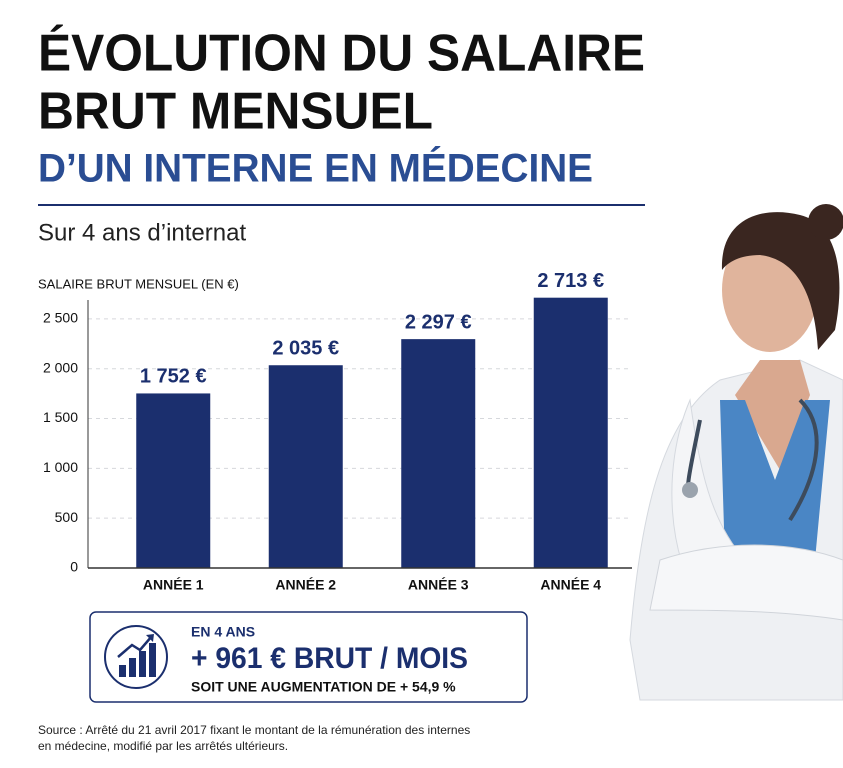 The width and height of the screenshot is (843, 768). I want to click on y-tick-label: 500, so click(67, 517).